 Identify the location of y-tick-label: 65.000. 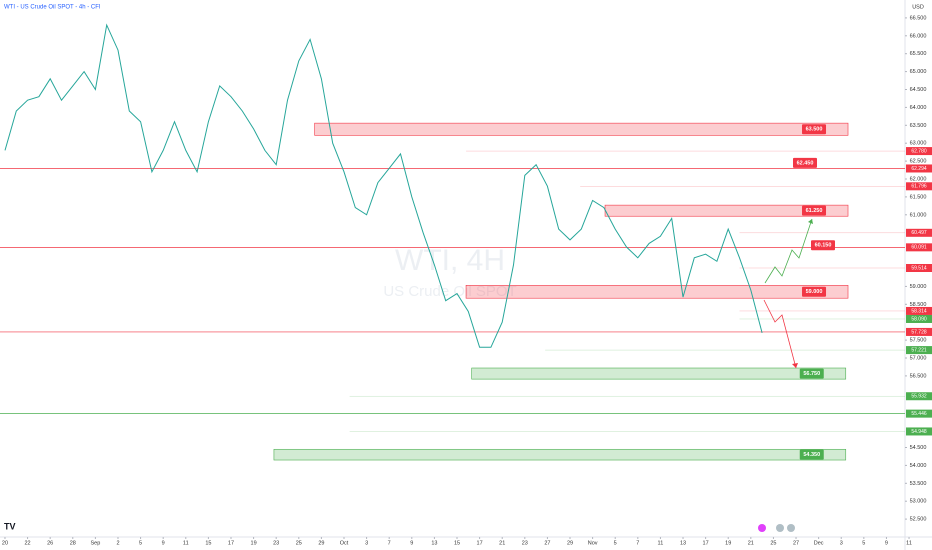
(918, 72).